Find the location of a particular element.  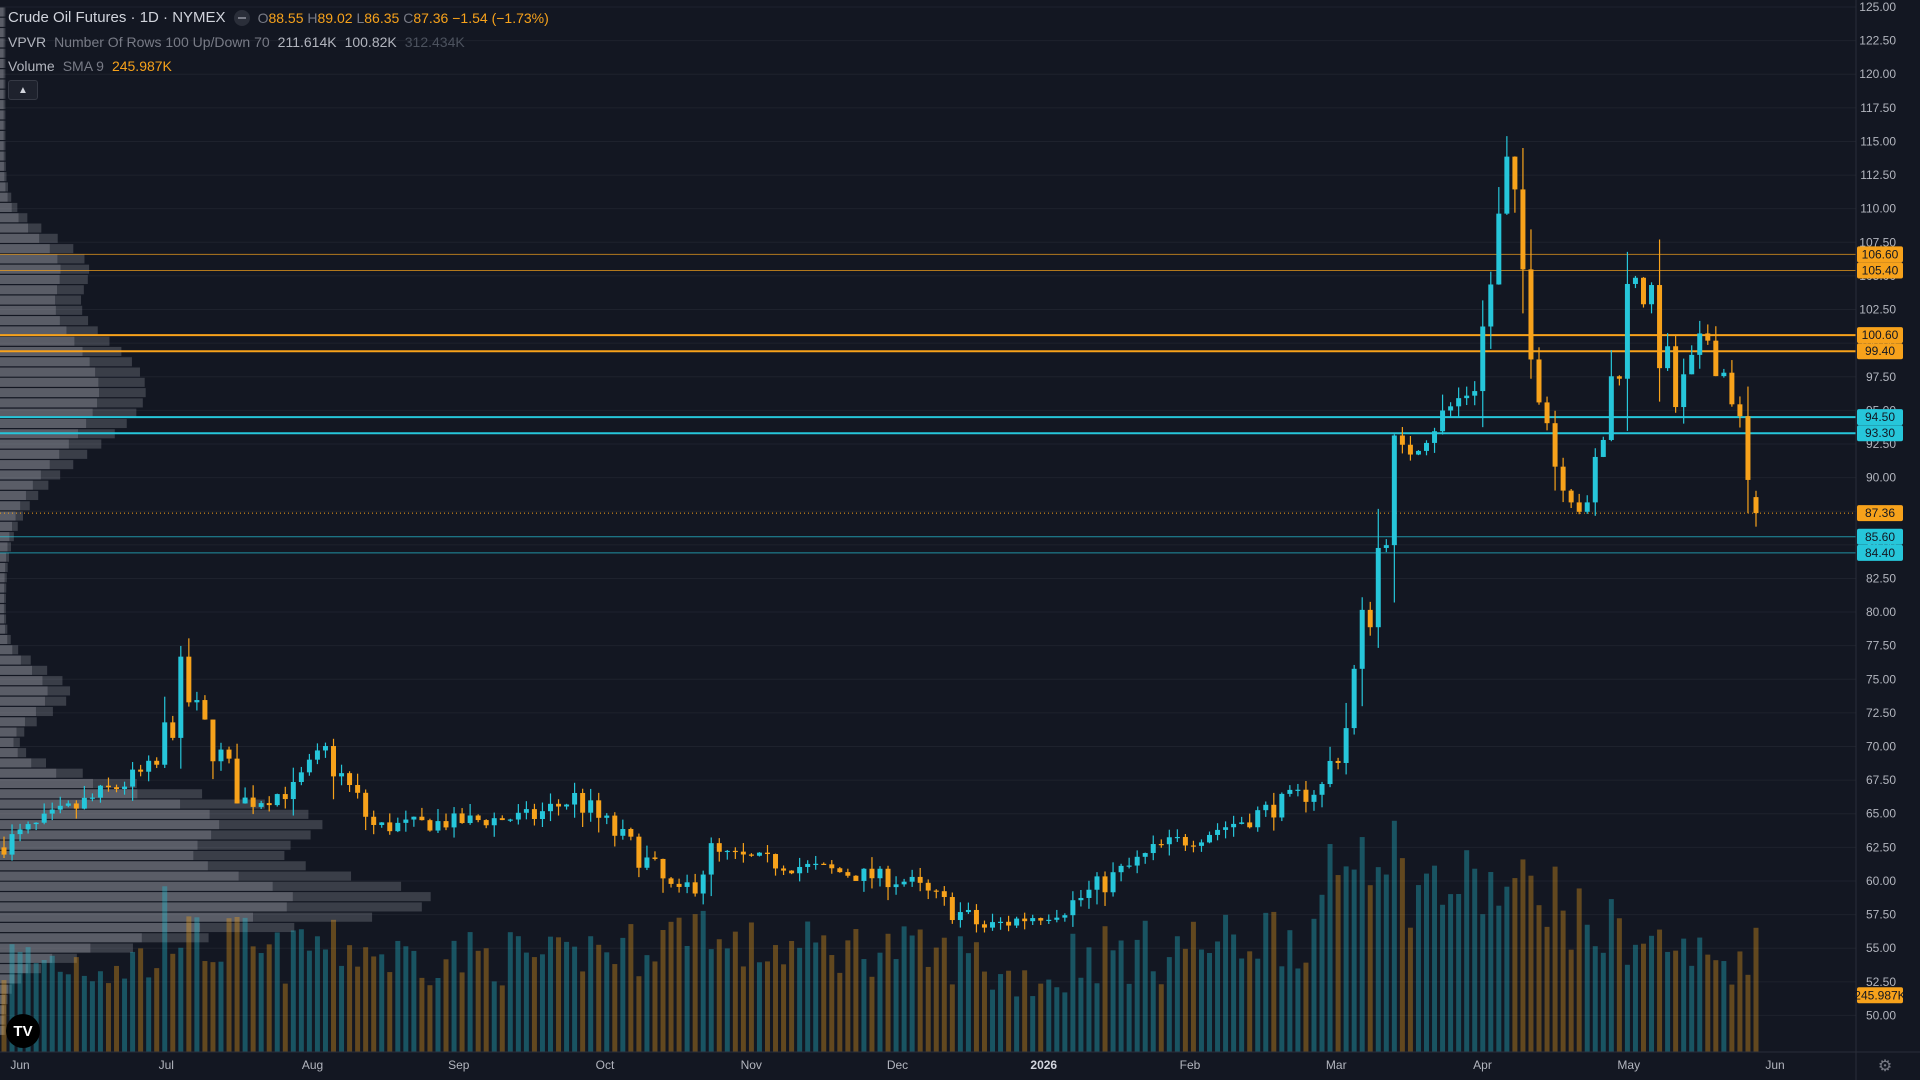

symbol-title: Crude Oil Futures · 1D · NYMEX is located at coordinates (117, 17).